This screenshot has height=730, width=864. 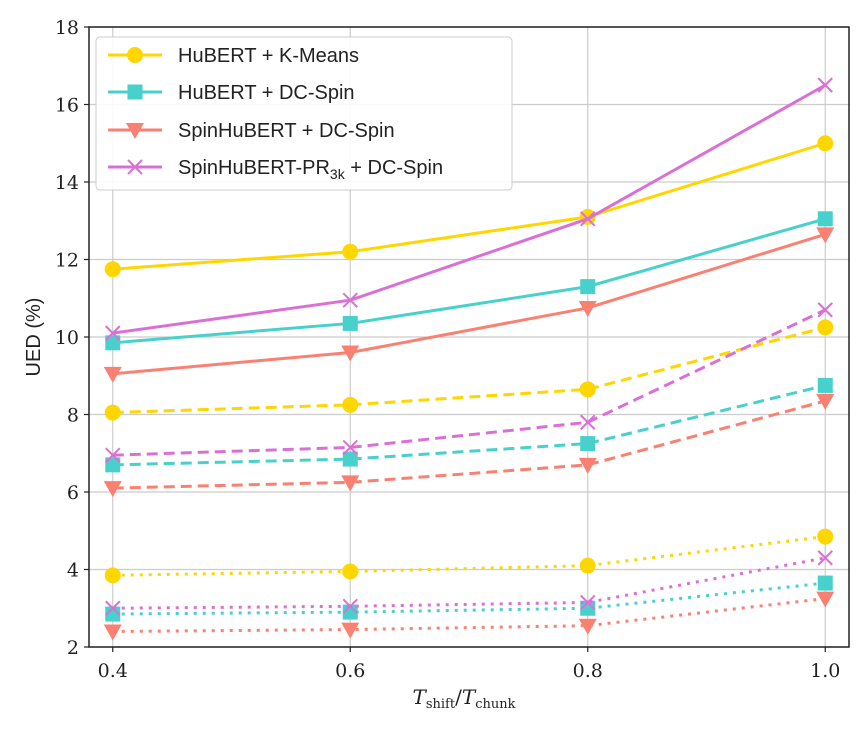 I want to click on x-tick-label: 0.4, so click(x=113, y=671).